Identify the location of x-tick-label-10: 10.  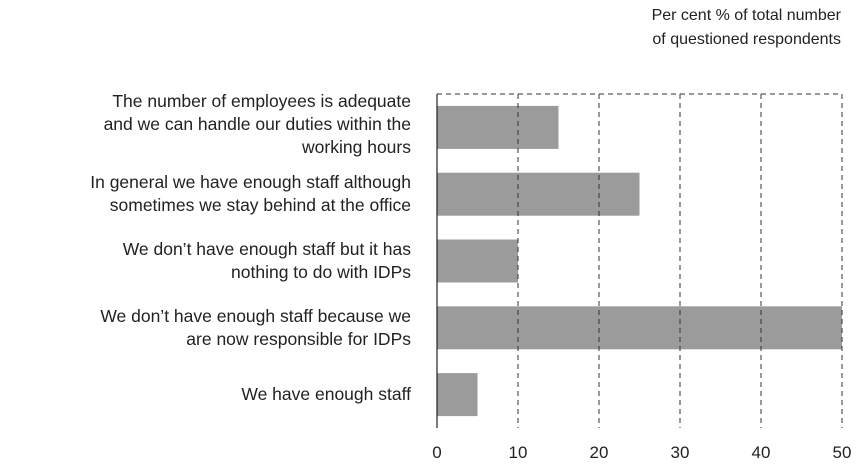
(518, 452).